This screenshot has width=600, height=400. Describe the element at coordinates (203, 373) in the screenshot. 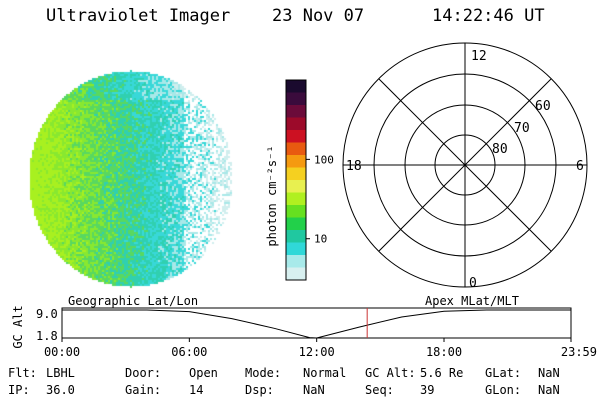

I see `status-value: Open` at that location.